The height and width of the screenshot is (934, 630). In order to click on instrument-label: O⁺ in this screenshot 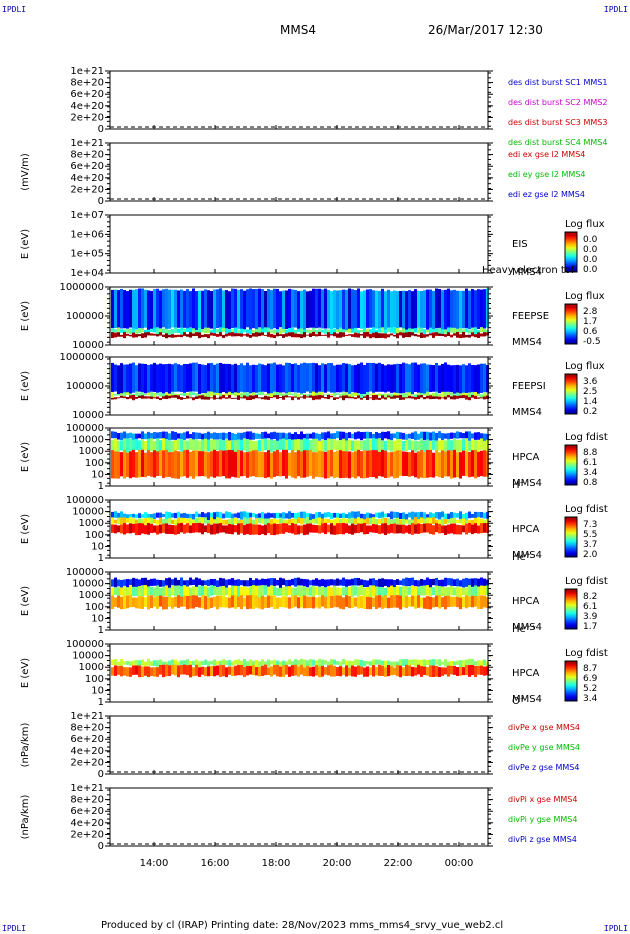, I will do `click(518, 701)`.